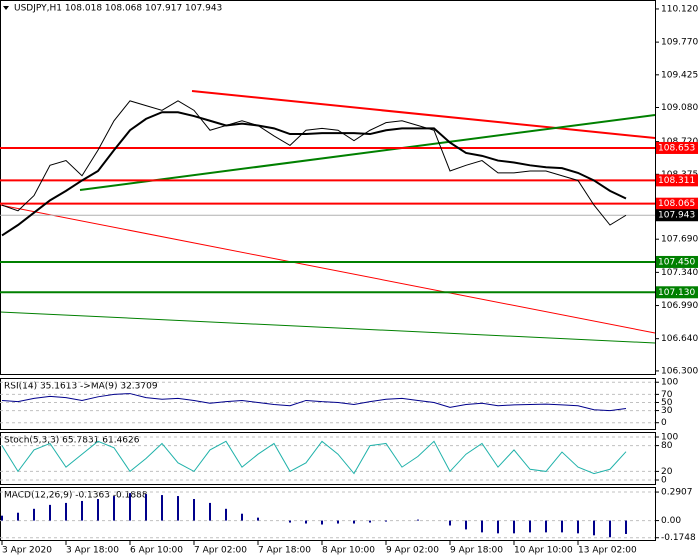 The image size is (700, 560). I want to click on x-tick-label: 3 Apr 18:00, so click(92, 551).